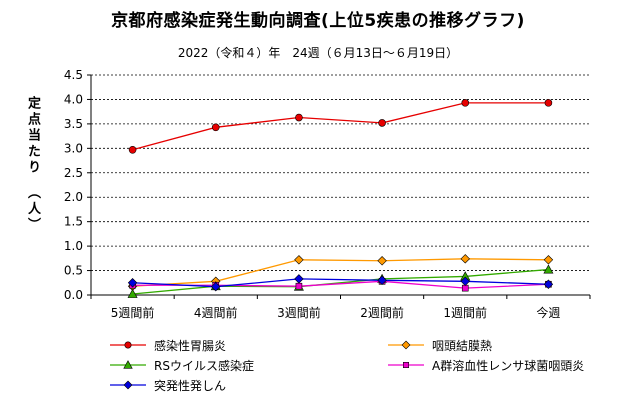  I want to click on x-tick-label: 3週間前, so click(299, 312).